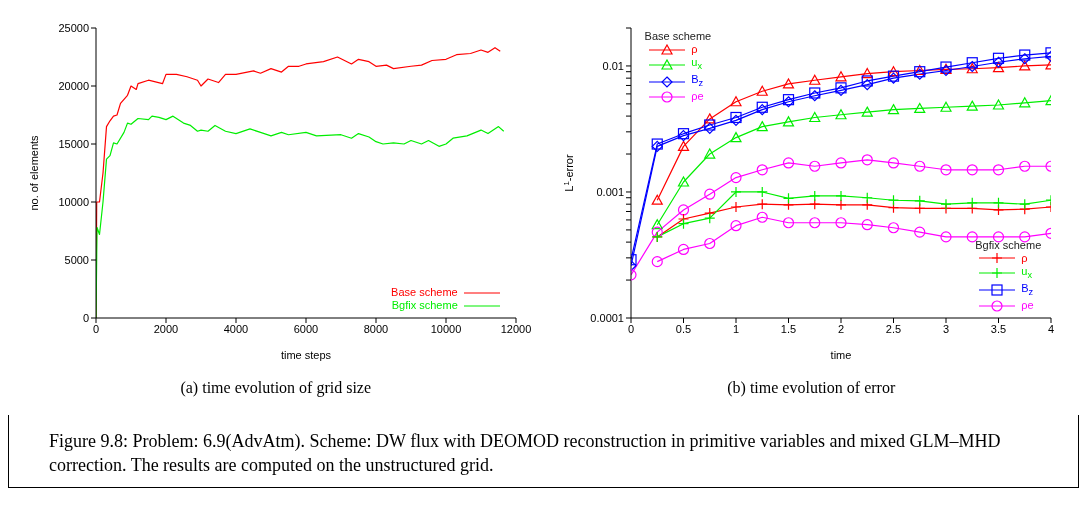 This screenshot has width=1087, height=527. I want to click on x-tick-label: 10000, so click(446, 328).